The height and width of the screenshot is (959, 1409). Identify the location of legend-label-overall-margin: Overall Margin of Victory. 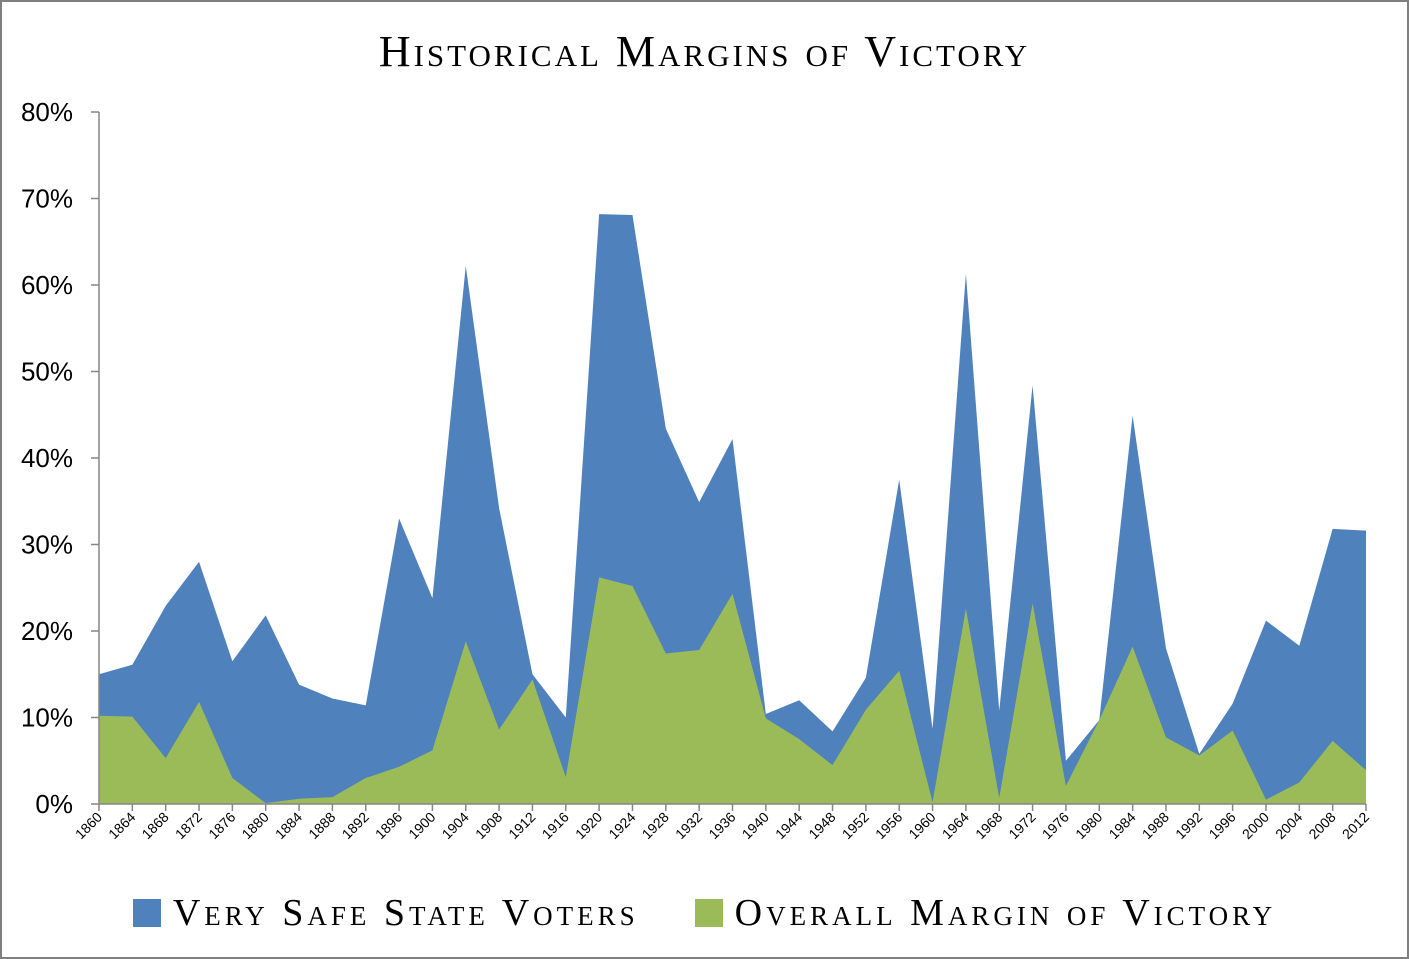
(1005, 913).